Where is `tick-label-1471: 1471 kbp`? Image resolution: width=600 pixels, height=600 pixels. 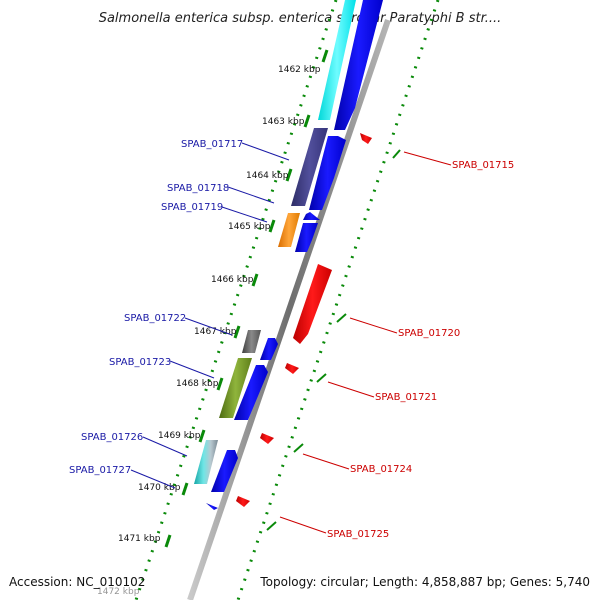
tick-label-1471: 1471 kbp is located at coordinates (139, 539).